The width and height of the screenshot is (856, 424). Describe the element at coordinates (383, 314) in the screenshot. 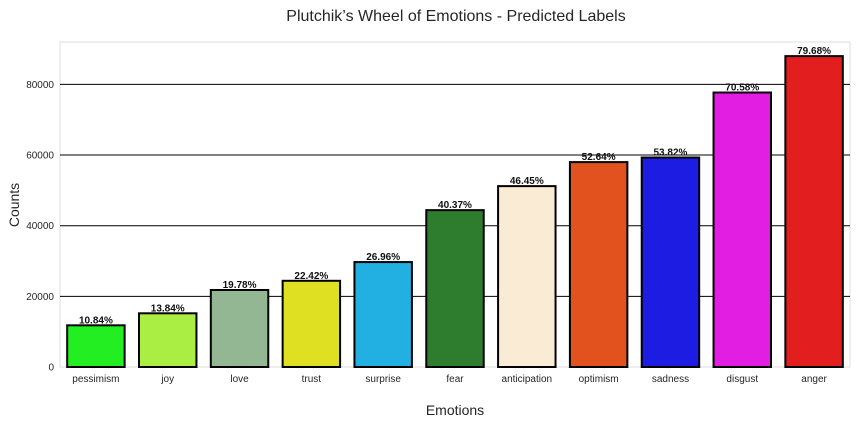

I see `bar-surprise` at that location.